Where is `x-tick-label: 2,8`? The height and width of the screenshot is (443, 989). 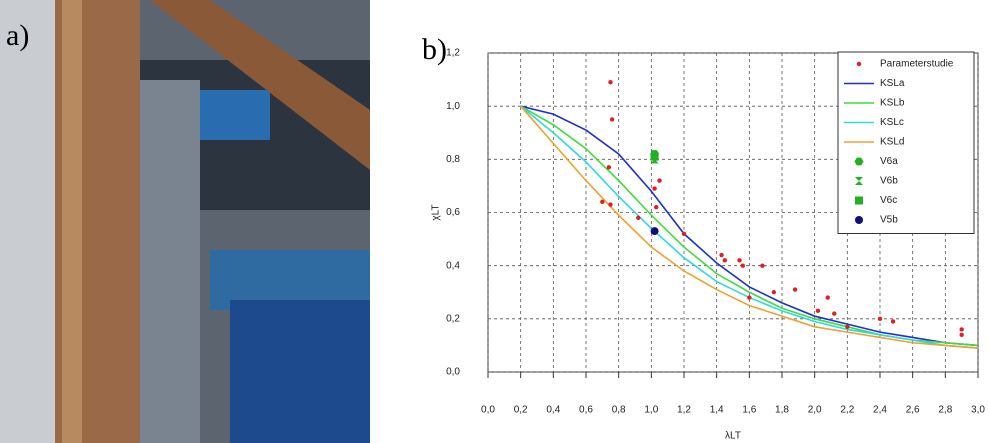 x-tick-label: 2,8 is located at coordinates (945, 410).